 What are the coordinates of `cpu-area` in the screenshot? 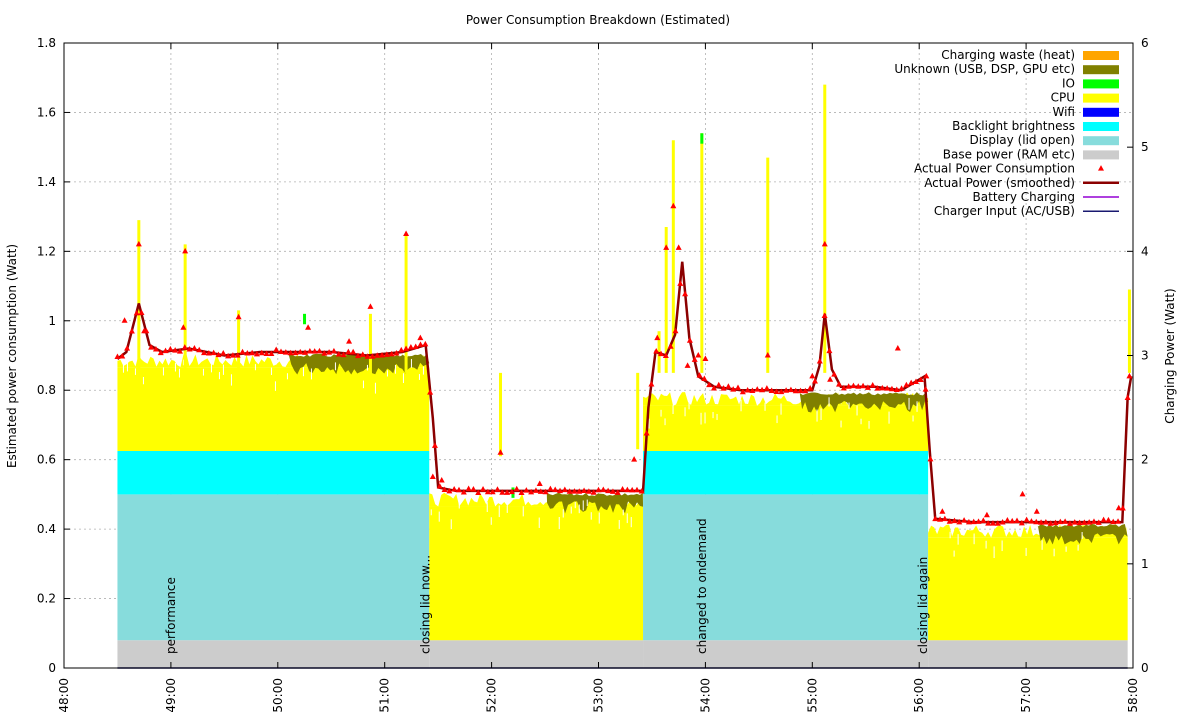 It's located at (273, 409).